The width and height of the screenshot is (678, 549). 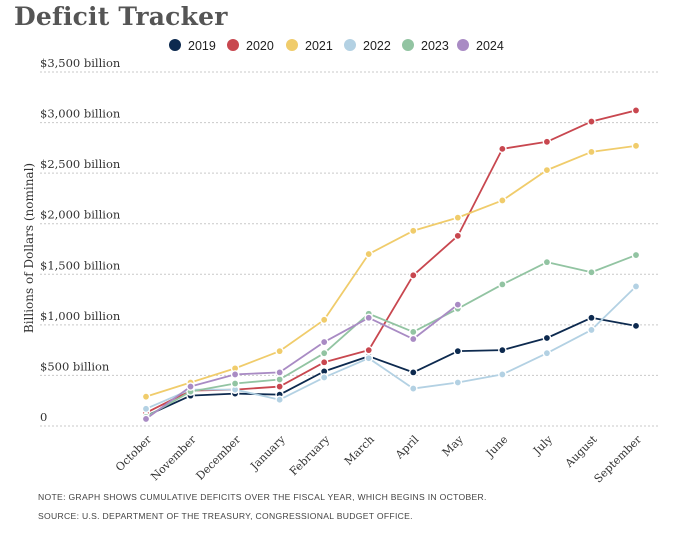 I want to click on legend-label: 2022, so click(x=377, y=46).